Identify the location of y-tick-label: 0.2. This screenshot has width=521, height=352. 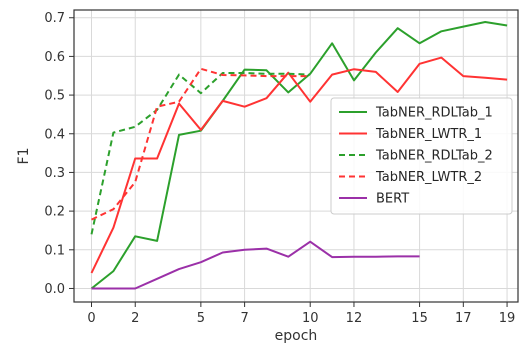
(54, 212).